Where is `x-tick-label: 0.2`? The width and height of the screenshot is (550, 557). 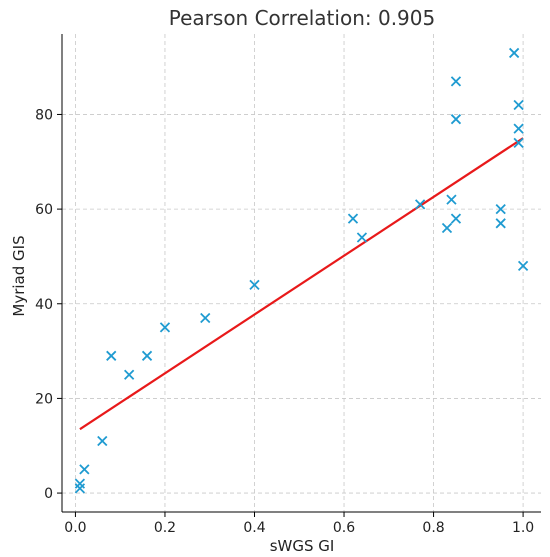 x-tick-label: 0.2 is located at coordinates (165, 528).